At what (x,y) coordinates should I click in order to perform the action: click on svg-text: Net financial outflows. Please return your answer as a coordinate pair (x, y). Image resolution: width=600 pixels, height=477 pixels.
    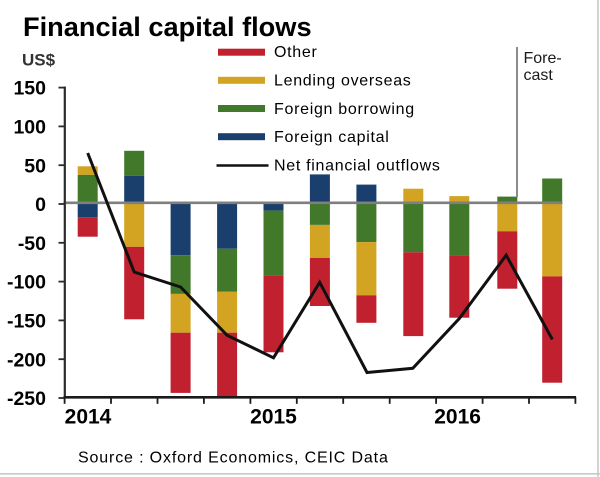
    Looking at the image, I should click on (357, 166).